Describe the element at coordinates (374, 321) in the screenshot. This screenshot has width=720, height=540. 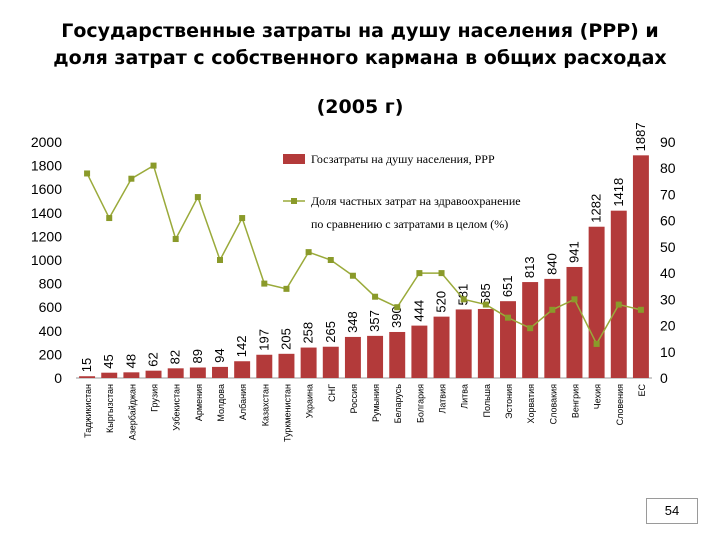
I see `bar-value-label: 357` at that location.